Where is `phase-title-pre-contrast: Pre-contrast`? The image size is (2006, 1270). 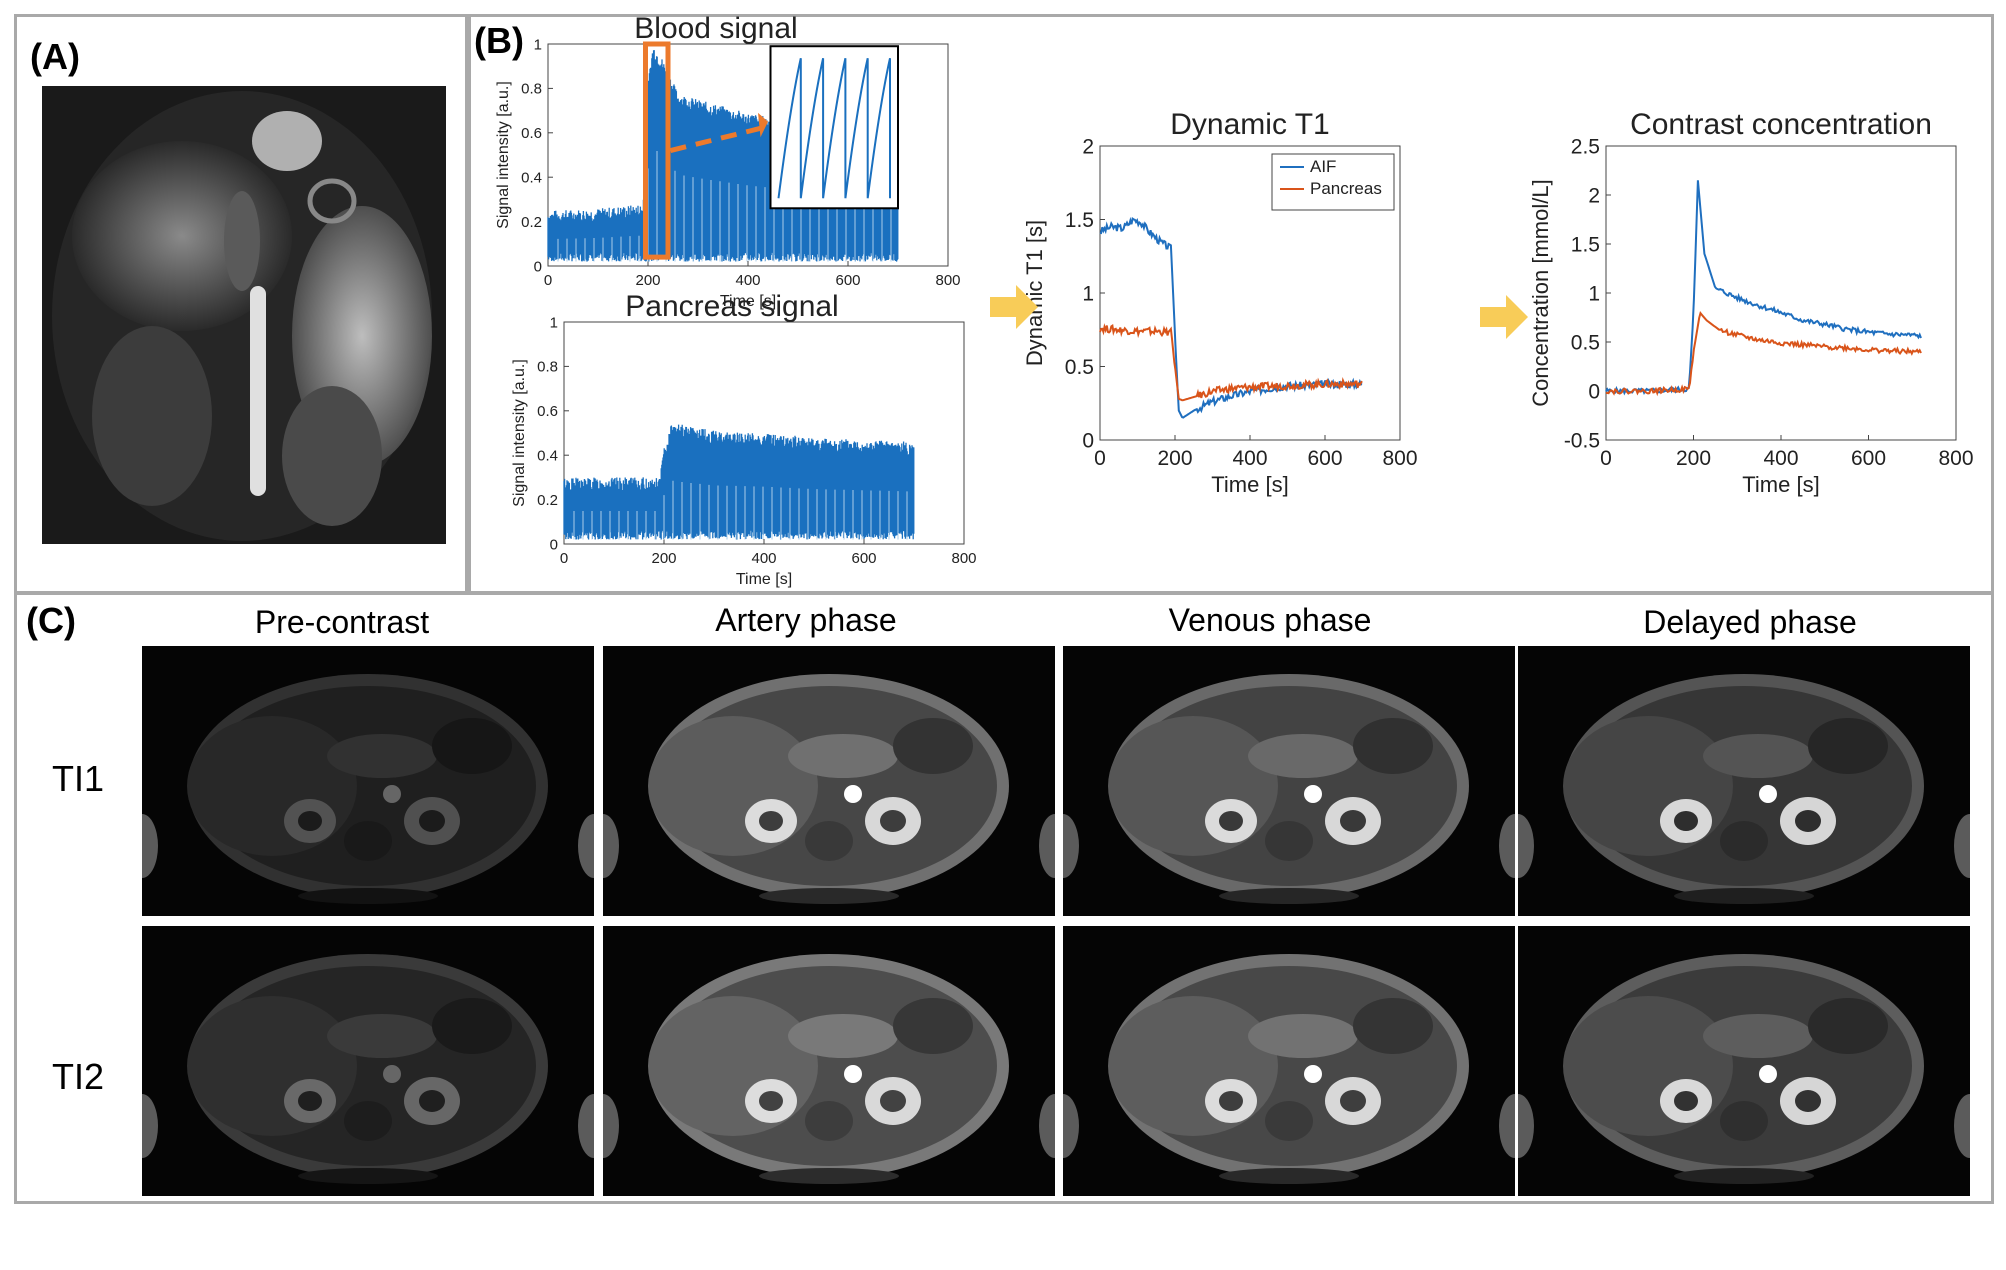 phase-title-pre-contrast: Pre-contrast is located at coordinates (342, 622).